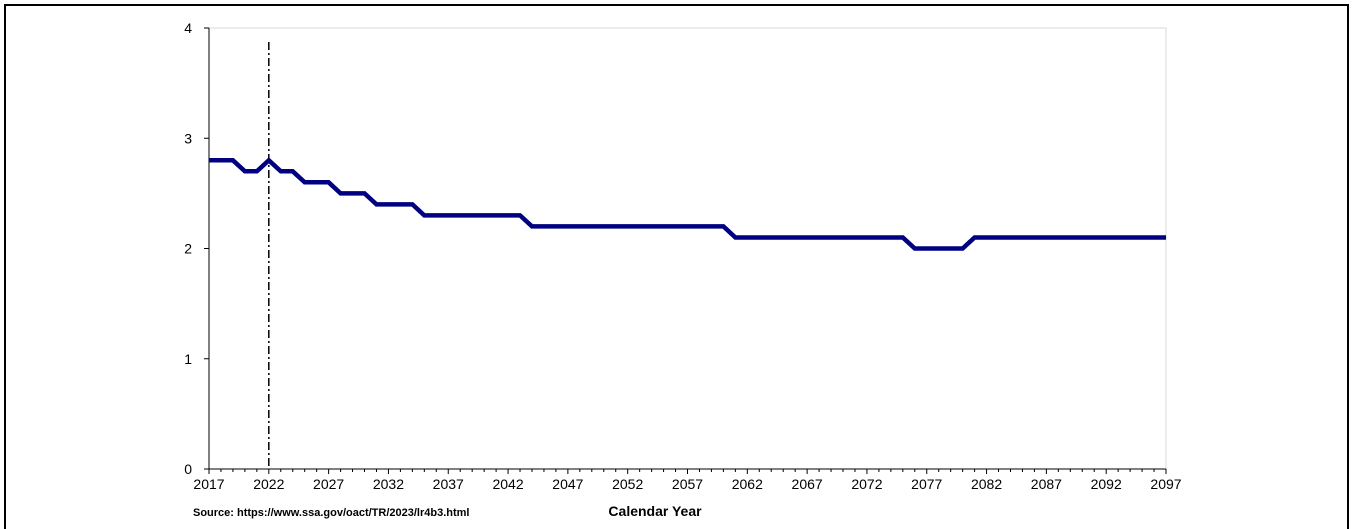 This screenshot has height=529, width=1353. What do you see at coordinates (268, 484) in the screenshot?
I see `x-tick-label: 2022` at bounding box center [268, 484].